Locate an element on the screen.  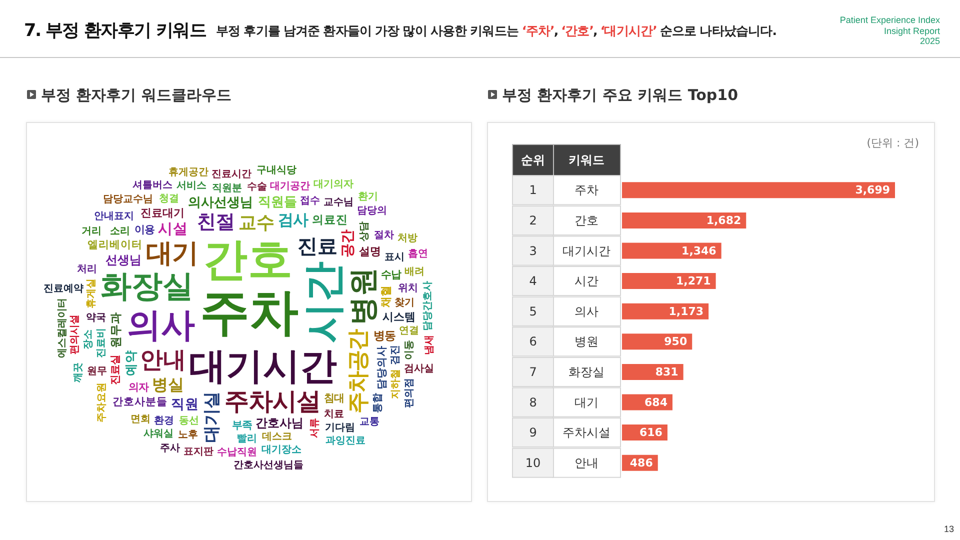
y-tick-label: 주차시설 is located at coordinates (586, 433).